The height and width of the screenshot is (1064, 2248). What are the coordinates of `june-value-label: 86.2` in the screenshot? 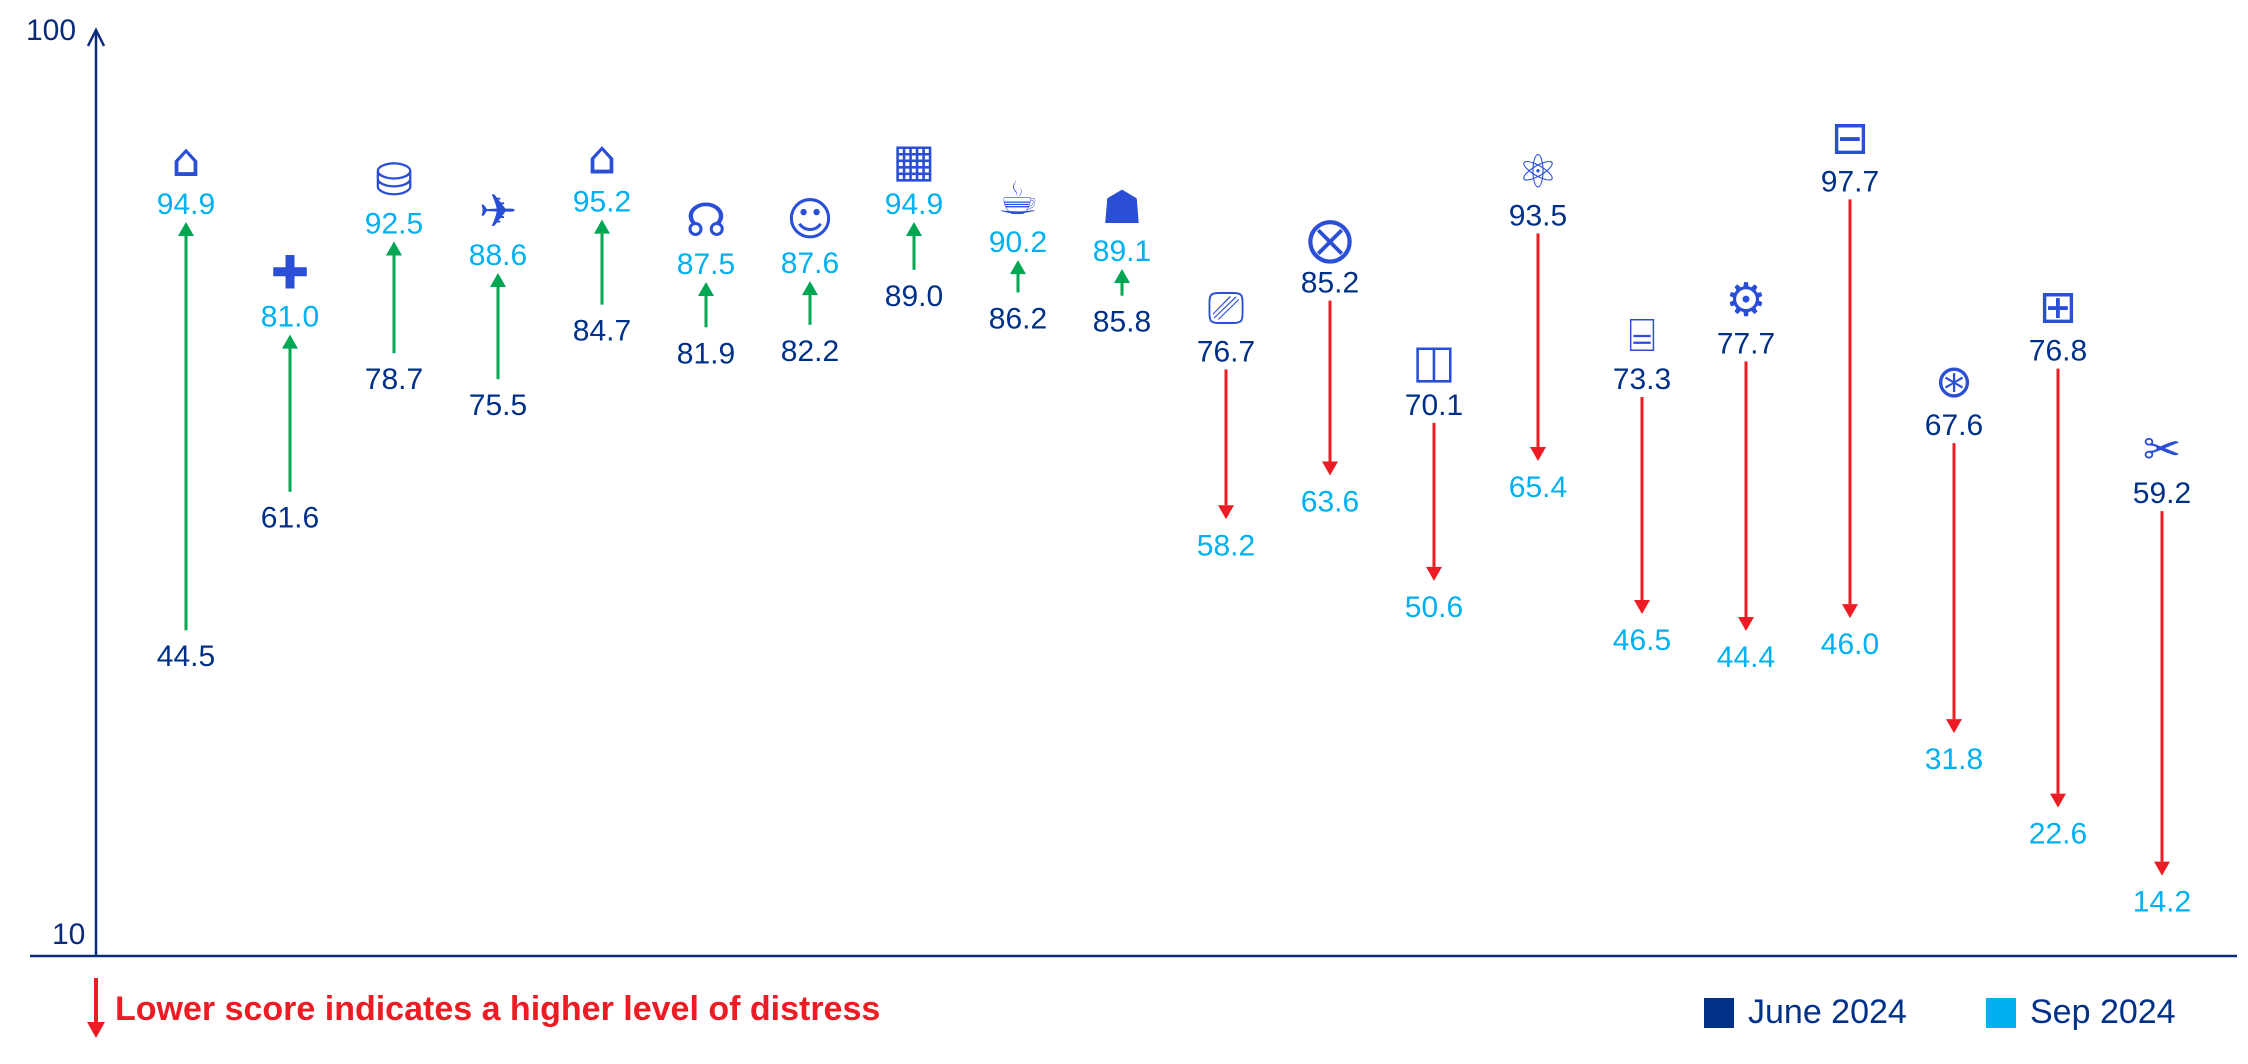 It's located at (1018, 318).